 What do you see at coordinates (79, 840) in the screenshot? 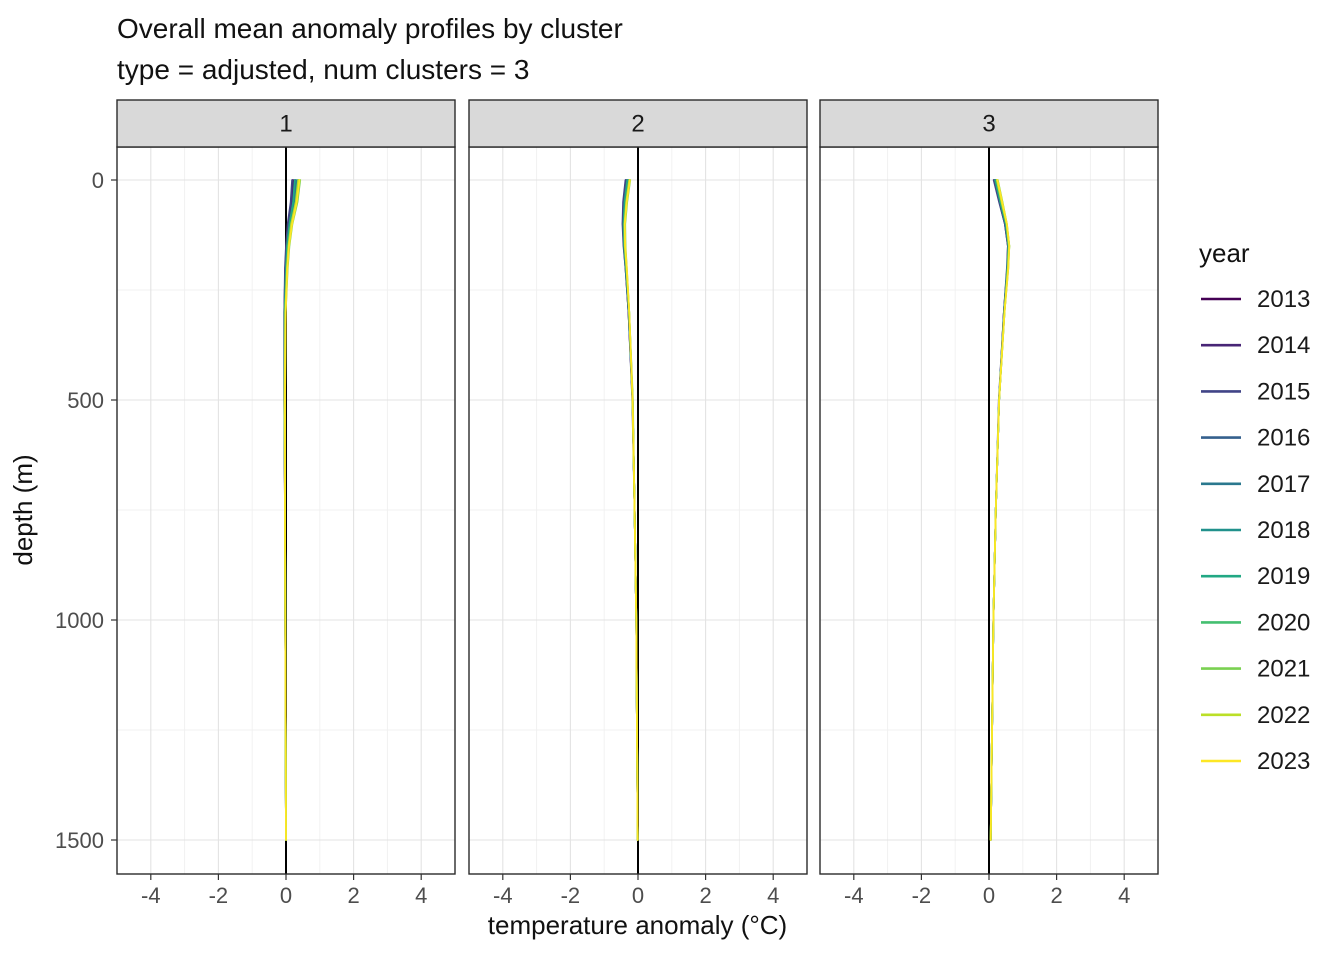
I see `y-tick-label: 1500` at bounding box center [79, 840].